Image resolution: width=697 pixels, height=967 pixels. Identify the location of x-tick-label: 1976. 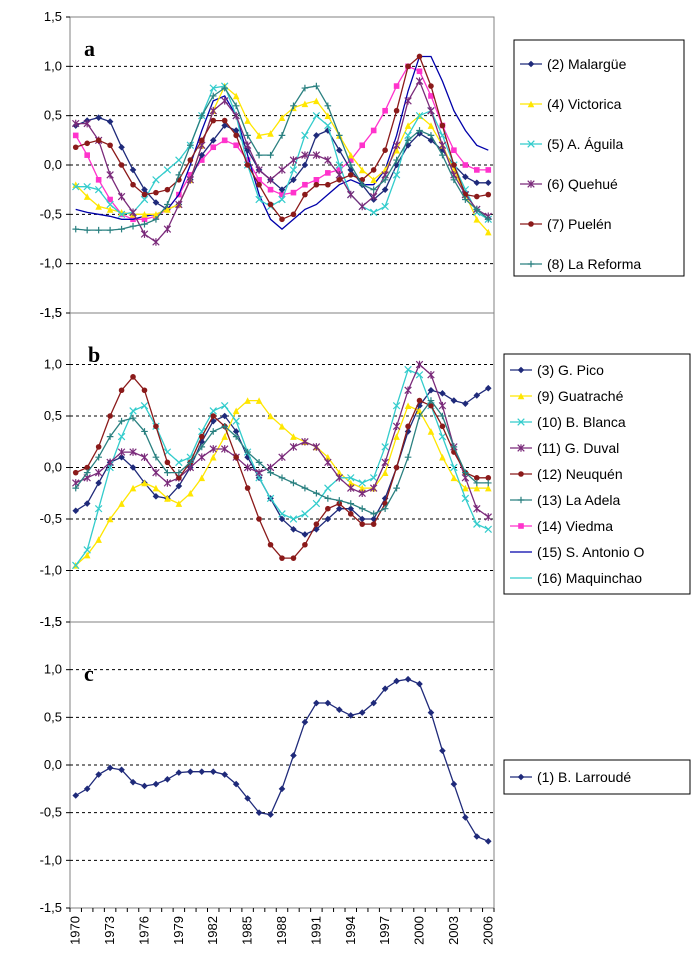
(143, 930).